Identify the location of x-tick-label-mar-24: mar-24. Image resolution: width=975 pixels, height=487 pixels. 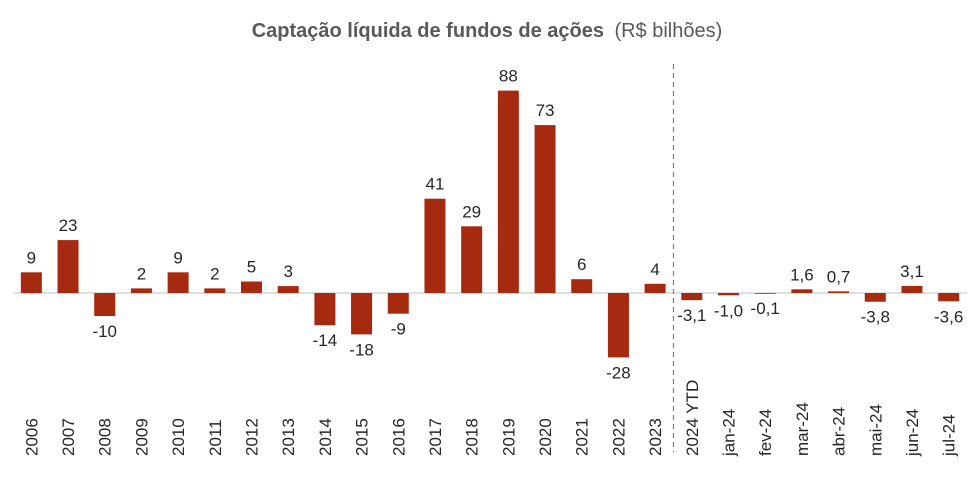
(802, 429).